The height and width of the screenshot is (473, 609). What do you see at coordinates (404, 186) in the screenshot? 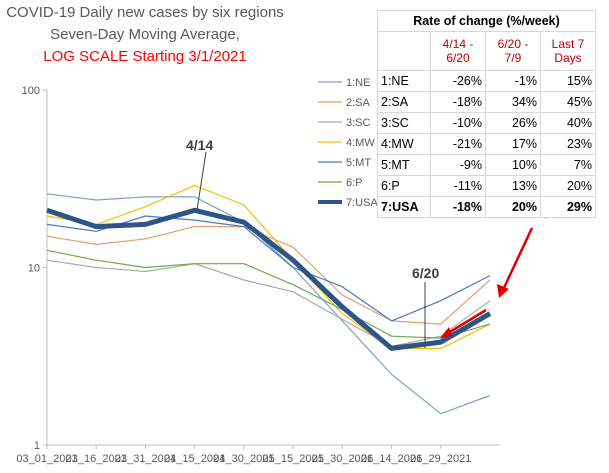
I see `region-label: 6:P` at bounding box center [404, 186].